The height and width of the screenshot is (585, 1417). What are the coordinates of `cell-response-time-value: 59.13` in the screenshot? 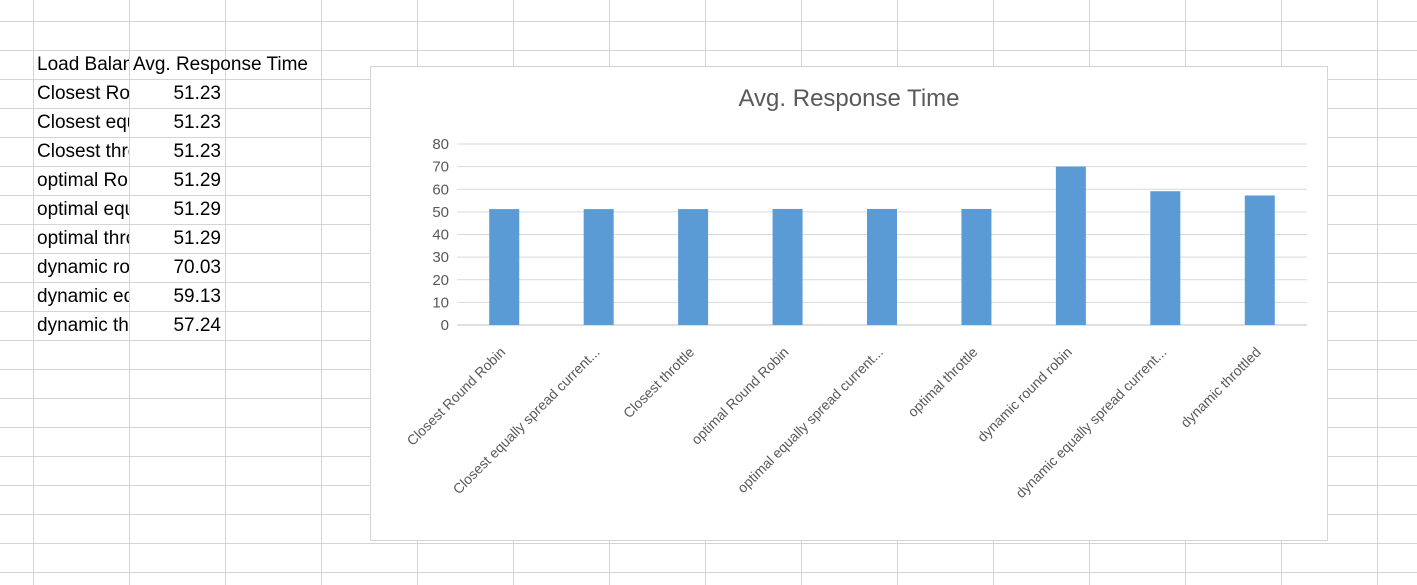 It's located at (197, 296).